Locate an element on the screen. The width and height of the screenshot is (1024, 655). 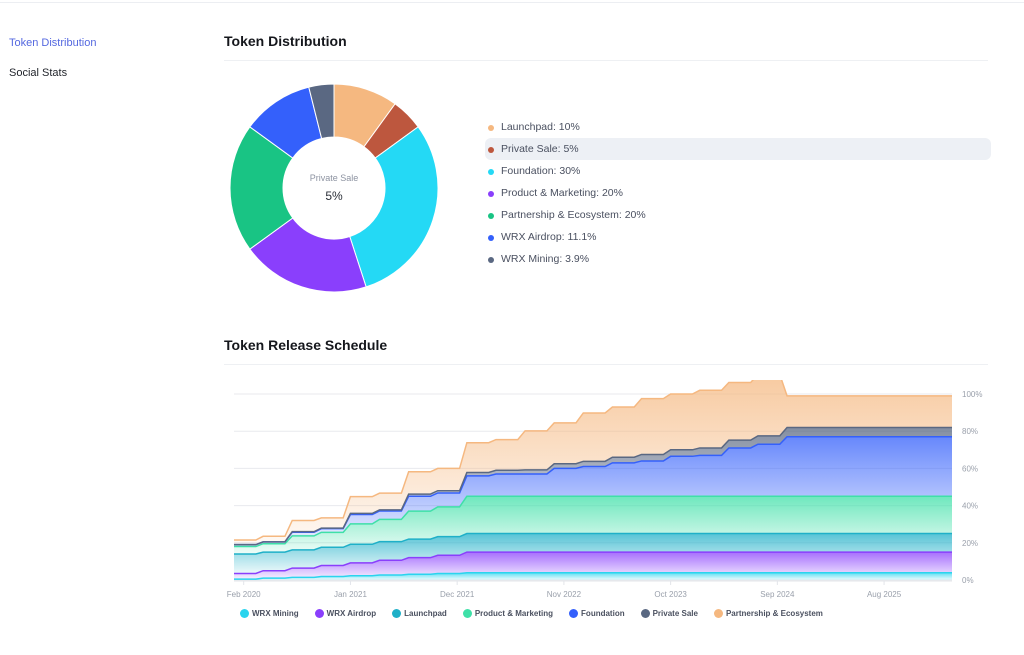
y-tick-label: 40% is located at coordinates (970, 506).